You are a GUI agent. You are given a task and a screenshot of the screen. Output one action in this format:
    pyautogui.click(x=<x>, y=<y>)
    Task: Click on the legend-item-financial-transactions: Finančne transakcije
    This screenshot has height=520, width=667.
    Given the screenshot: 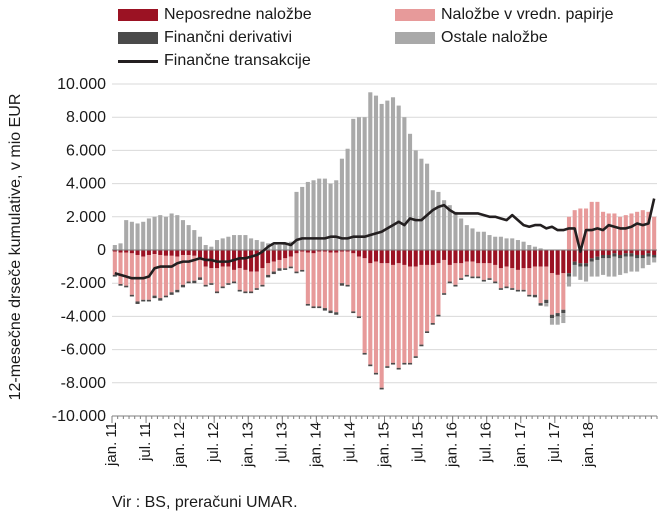 What is the action you would take?
    pyautogui.click(x=214, y=61)
    